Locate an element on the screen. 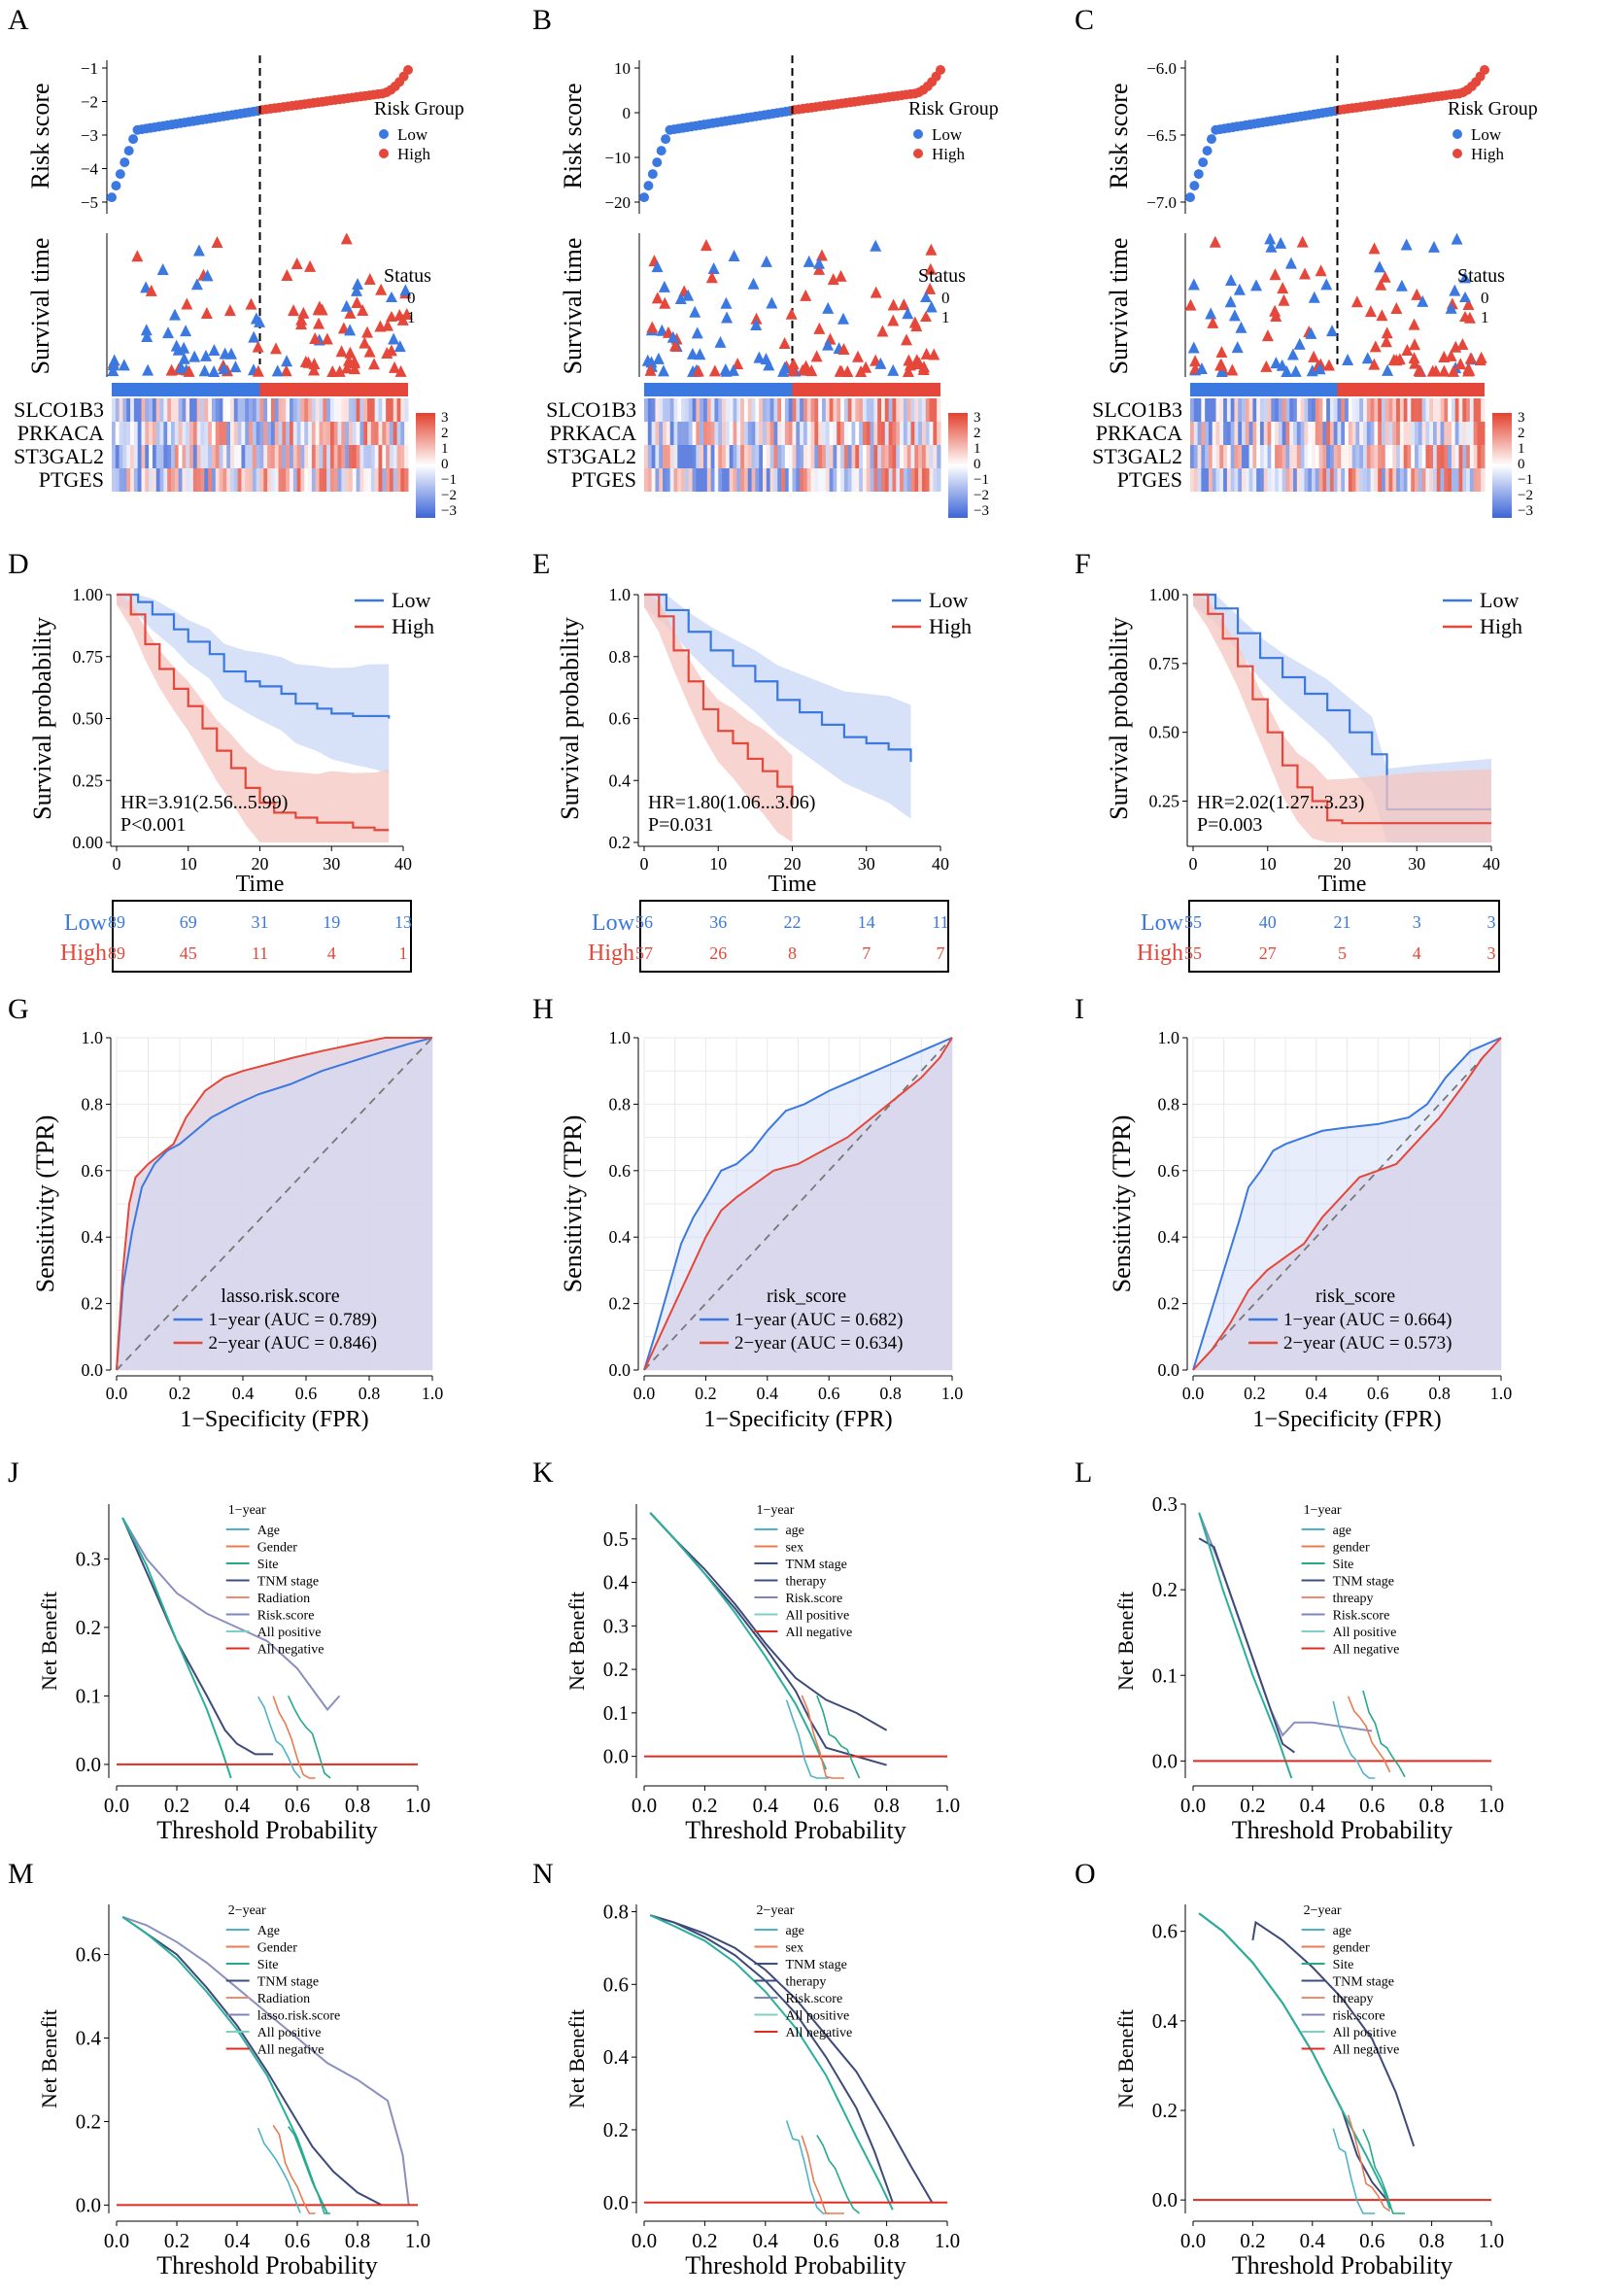 This screenshot has height=2296, width=1606. legend-status1-icon is located at coordinates (926, 316).